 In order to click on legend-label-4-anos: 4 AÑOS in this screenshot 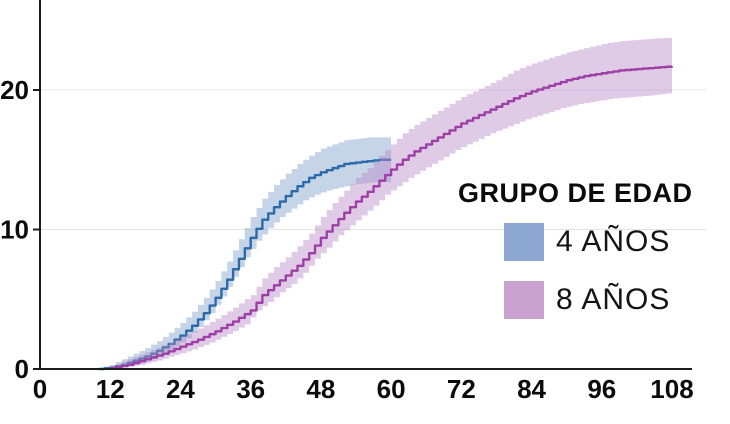, I will do `click(613, 241)`.